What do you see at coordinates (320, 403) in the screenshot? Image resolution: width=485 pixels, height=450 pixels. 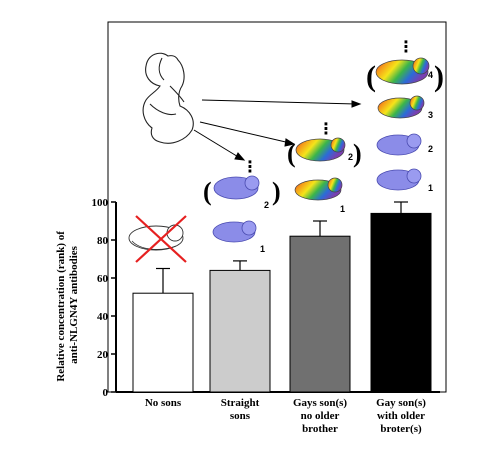 I see `category-label-line: Gays son(s)` at bounding box center [320, 403].